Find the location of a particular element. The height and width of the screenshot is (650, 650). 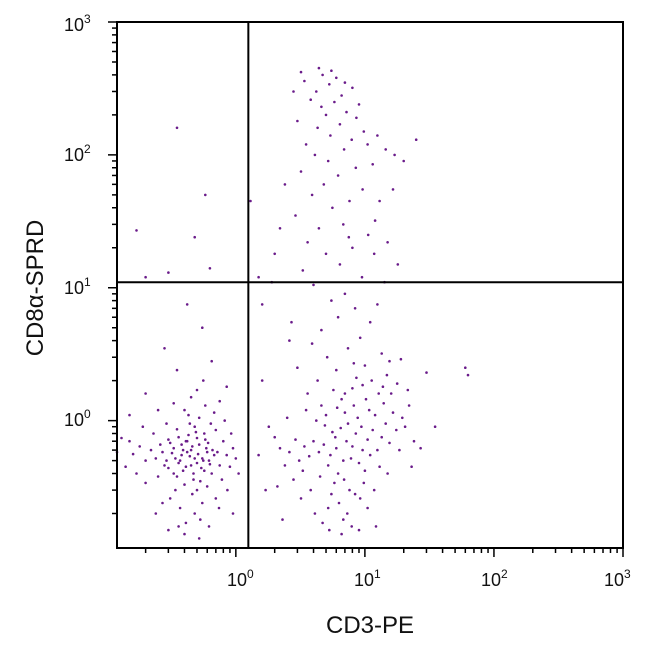

x-tick-label: 103 is located at coordinates (617, 578).